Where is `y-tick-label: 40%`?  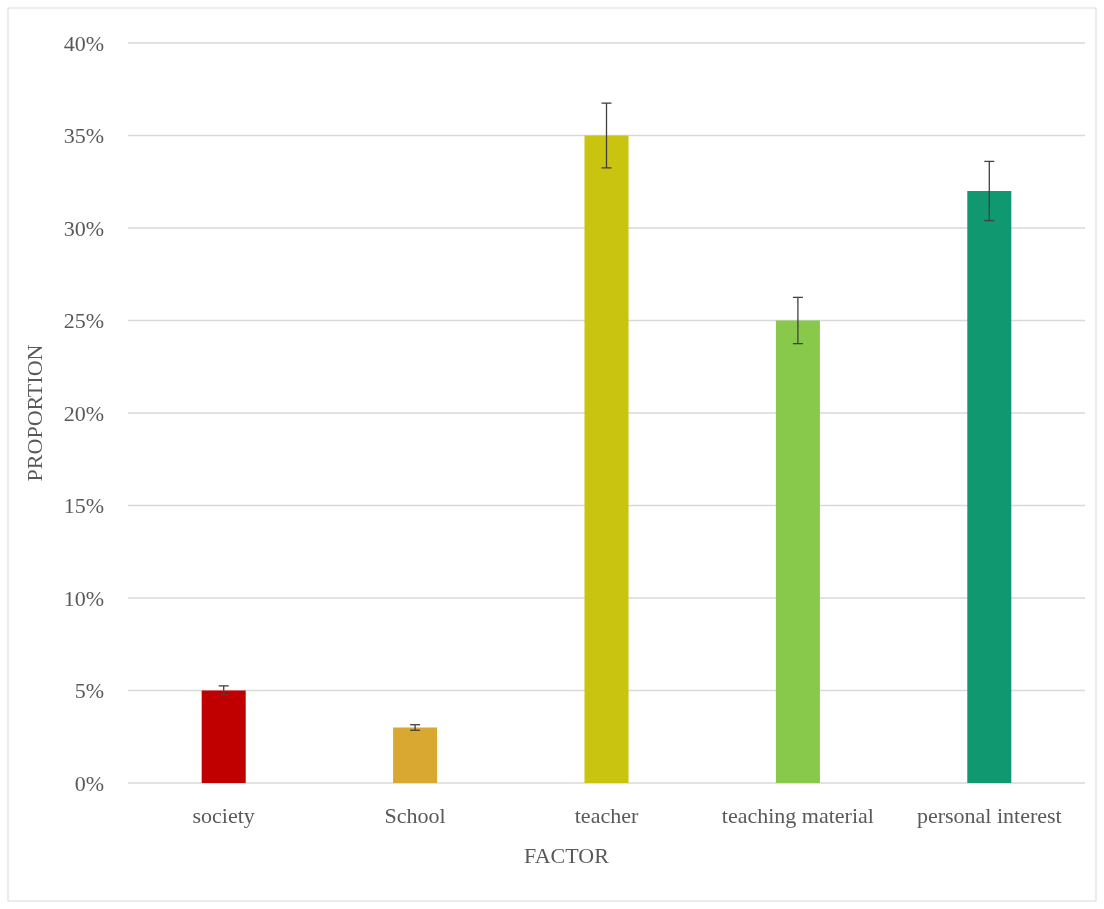
y-tick-label: 40% is located at coordinates (83, 43).